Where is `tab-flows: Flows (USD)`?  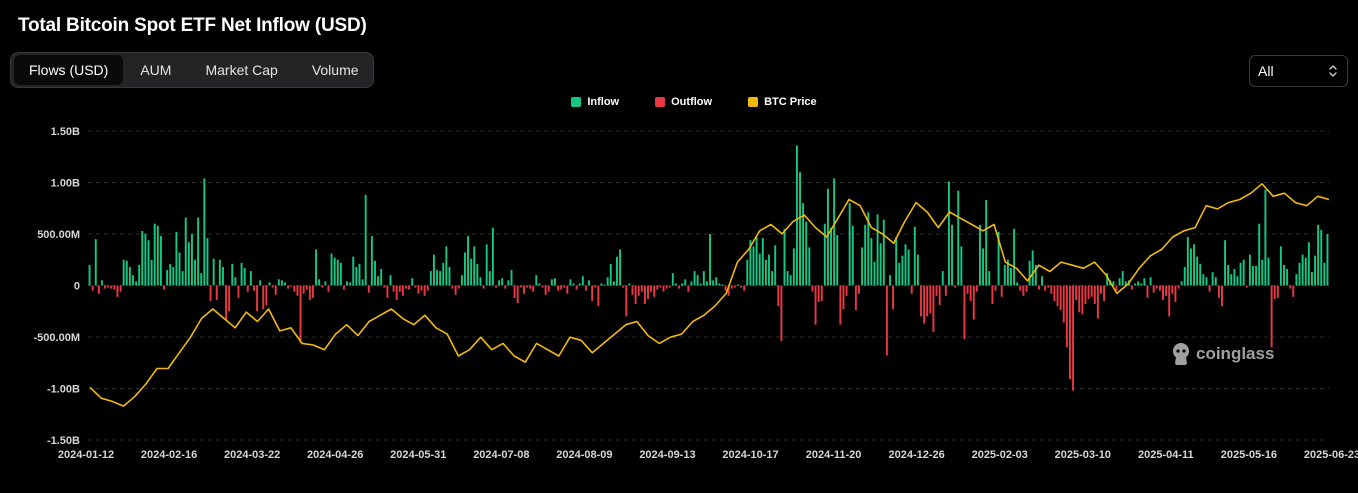
tab-flows: Flows (USD) is located at coordinates (69, 70).